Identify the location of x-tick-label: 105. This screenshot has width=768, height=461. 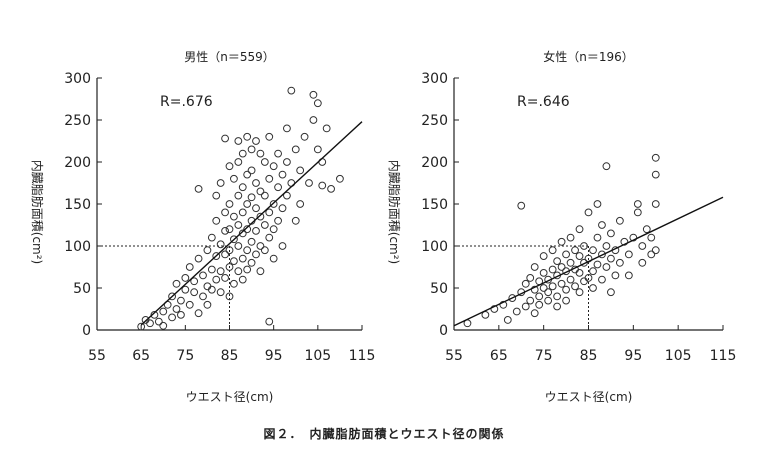
(317, 356).